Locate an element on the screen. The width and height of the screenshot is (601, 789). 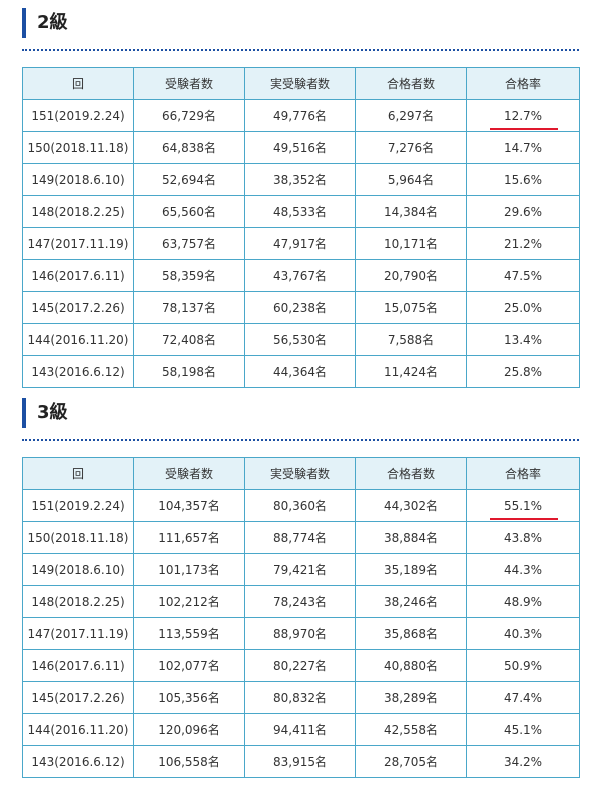
cell-pass-rate: 15.6% is located at coordinates (523, 179).